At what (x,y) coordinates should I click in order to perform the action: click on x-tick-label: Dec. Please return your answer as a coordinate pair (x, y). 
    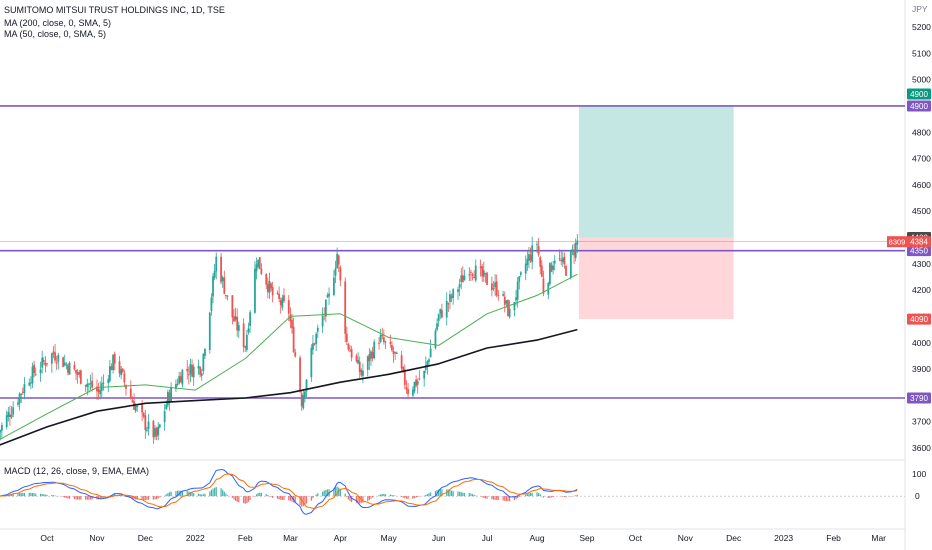
    Looking at the image, I should click on (146, 538).